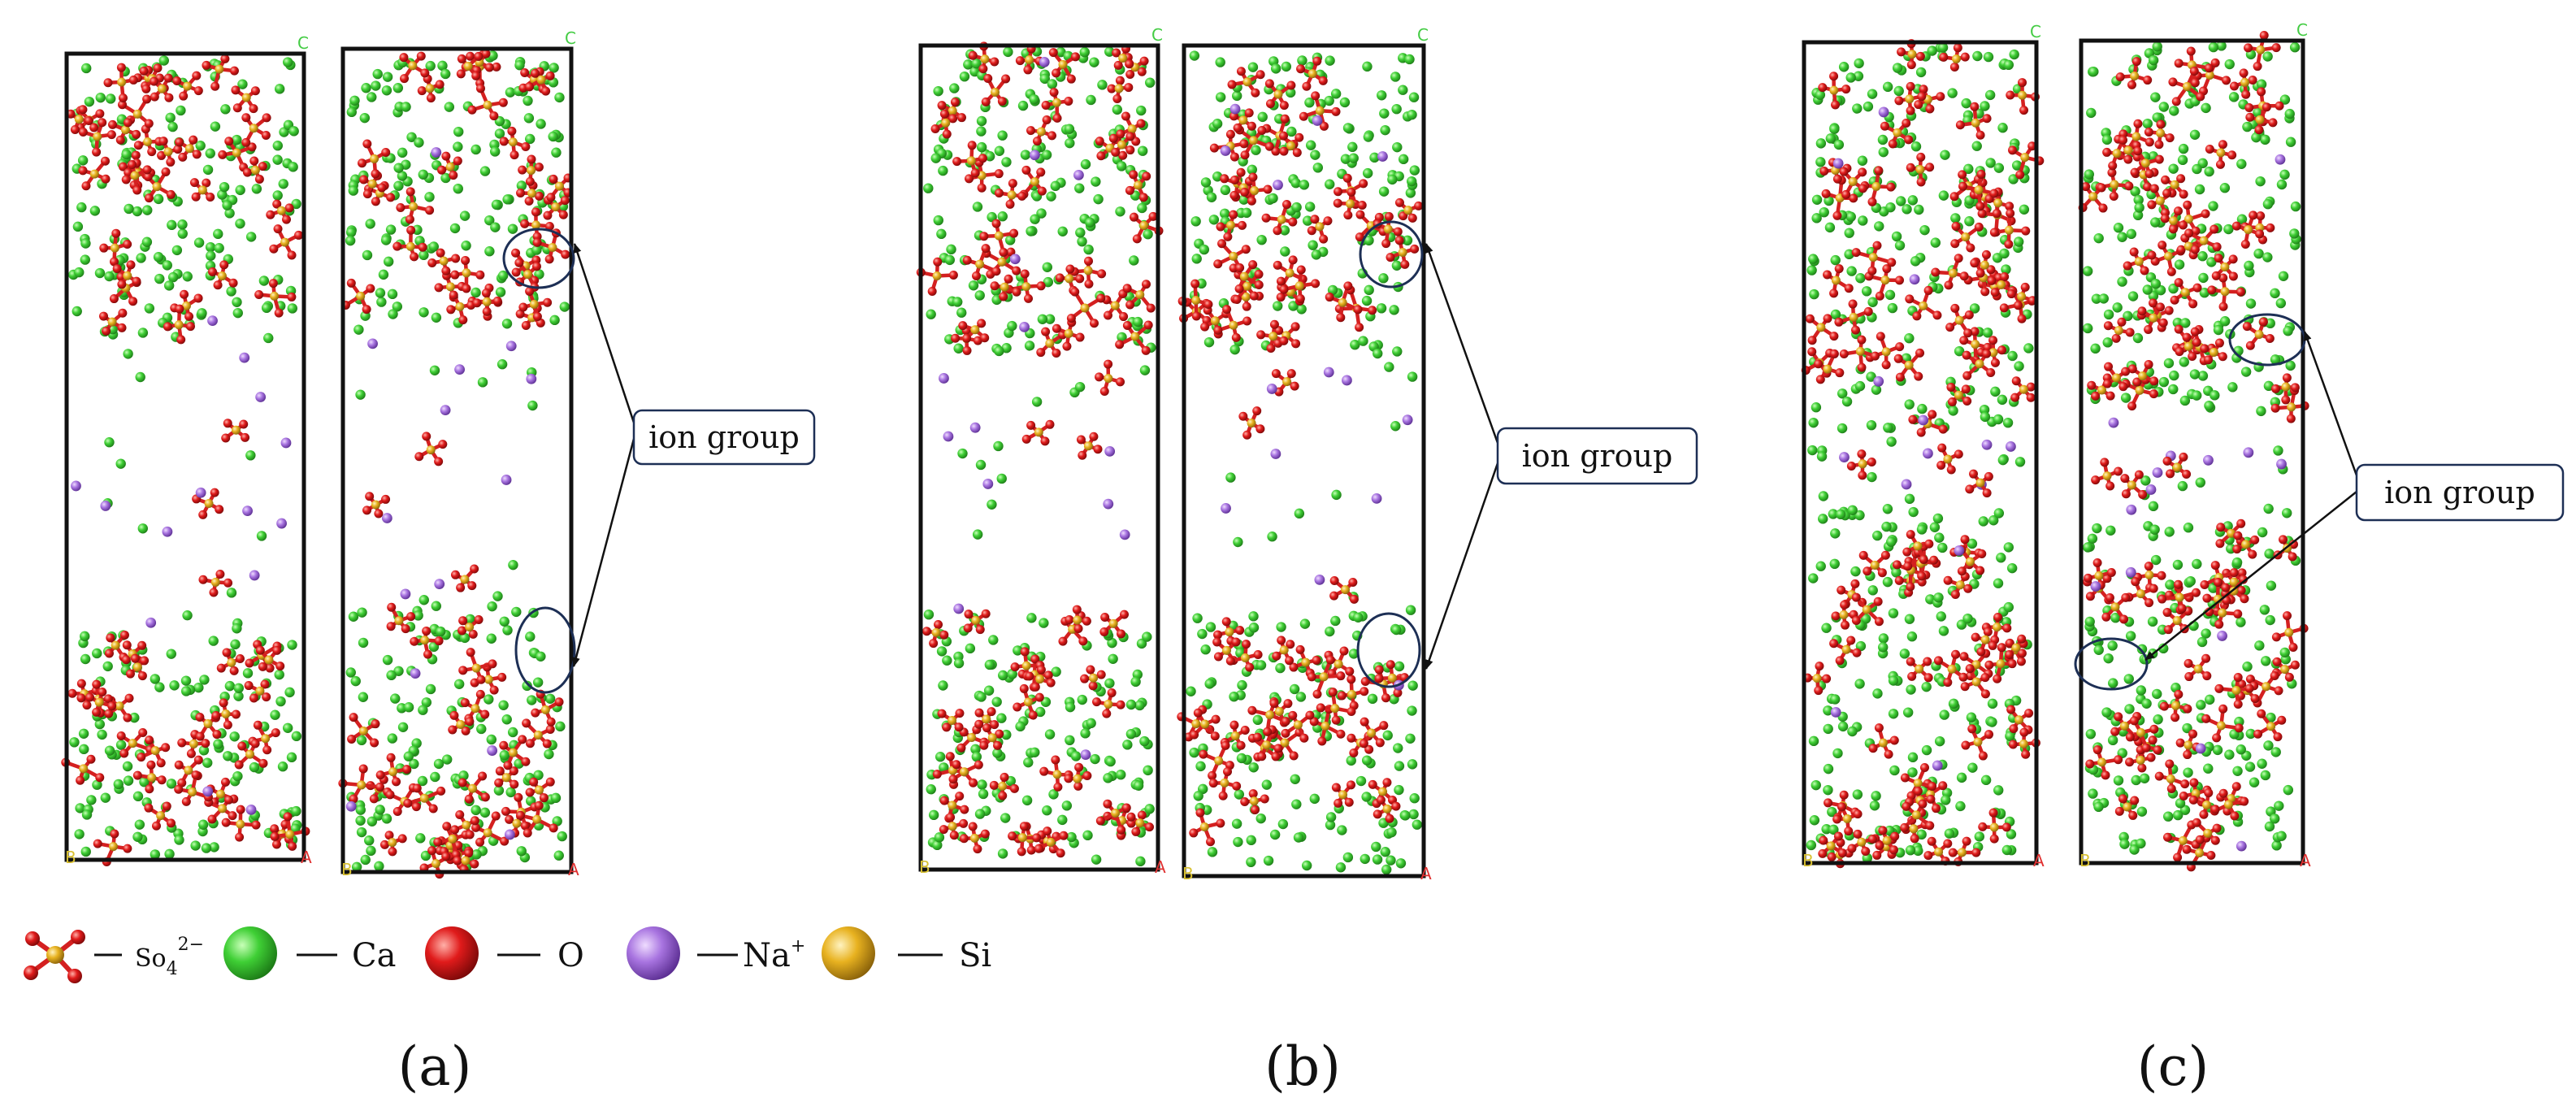  What do you see at coordinates (1597, 456) in the screenshot?
I see `ion-group-label-box` at bounding box center [1597, 456].